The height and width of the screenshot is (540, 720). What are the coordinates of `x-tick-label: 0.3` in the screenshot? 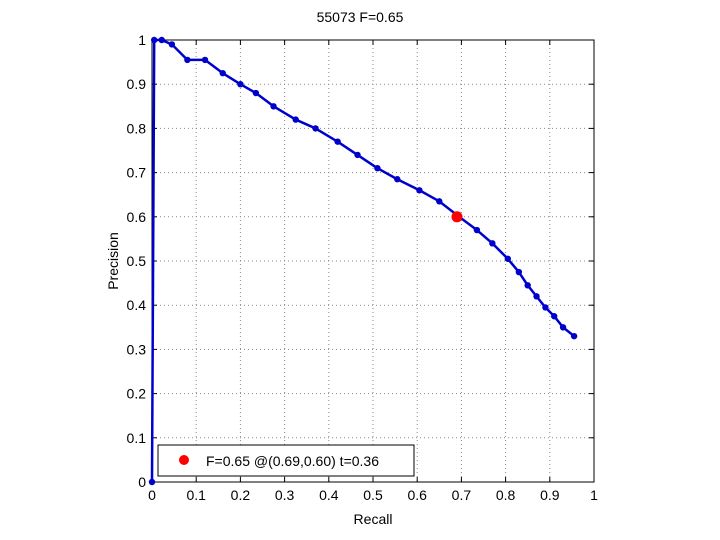 It's located at (285, 495).